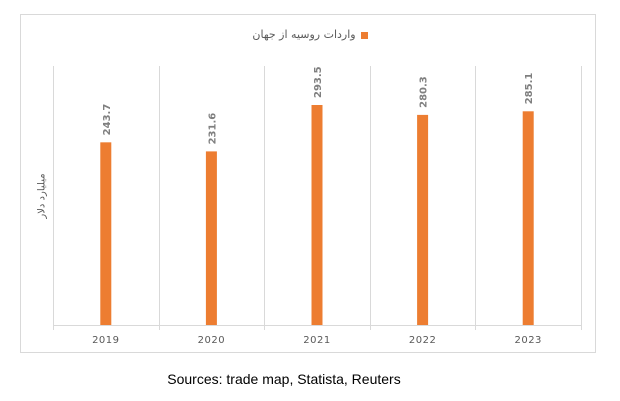 Image resolution: width=620 pixels, height=401 pixels. Describe the element at coordinates (284, 379) in the screenshot. I see `source-caption: Sources: trade map, Statista, Reuters` at that location.